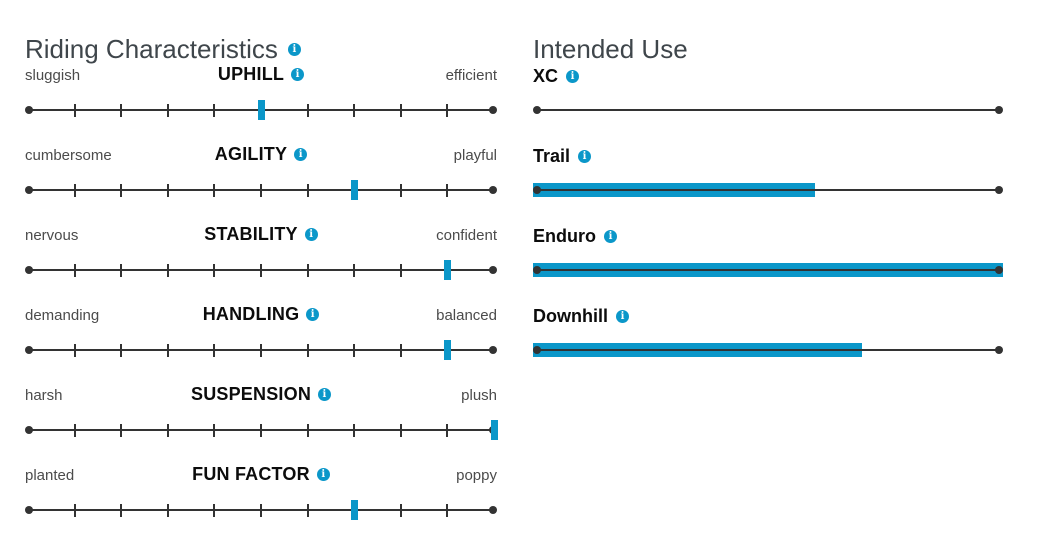 The width and height of the screenshot is (1056, 537). I want to click on slider-title-text: SUSPENSION, so click(251, 394).